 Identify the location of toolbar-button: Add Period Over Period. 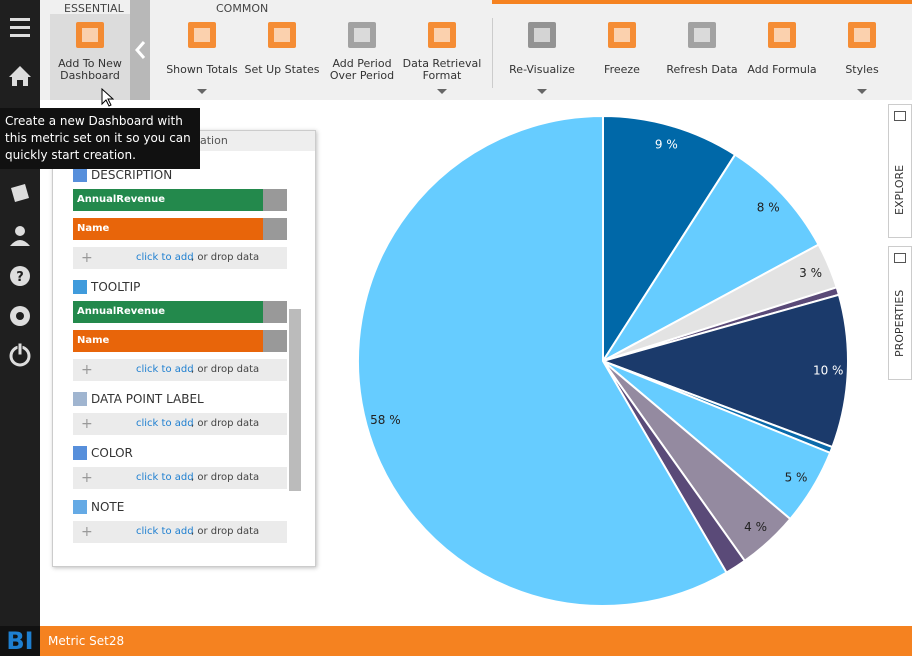
(362, 58).